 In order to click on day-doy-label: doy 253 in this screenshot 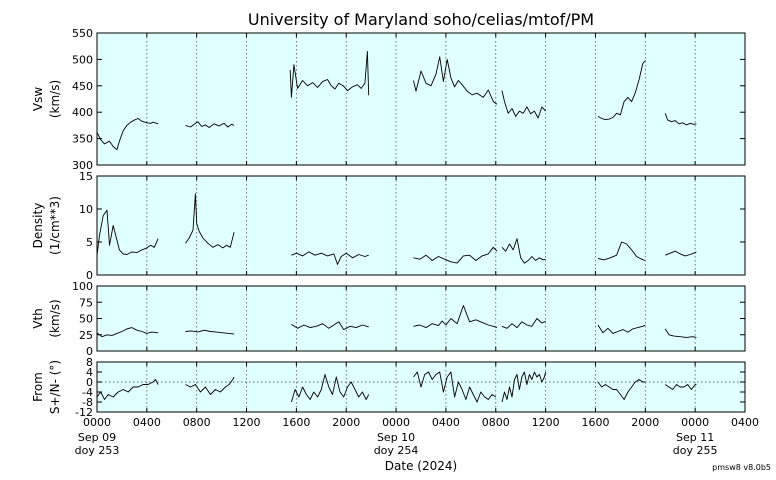, I will do `click(97, 450)`.